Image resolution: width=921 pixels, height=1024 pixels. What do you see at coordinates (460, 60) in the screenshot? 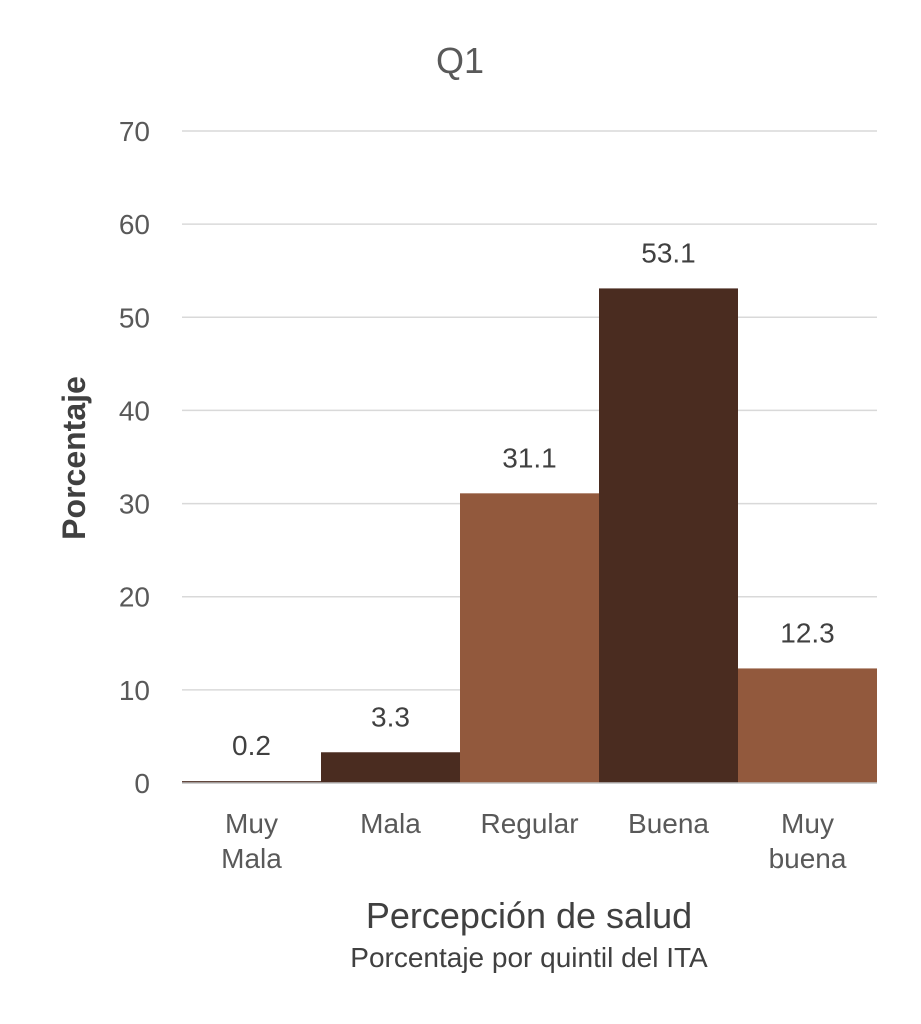
I see `chart-title: Q1` at bounding box center [460, 60].